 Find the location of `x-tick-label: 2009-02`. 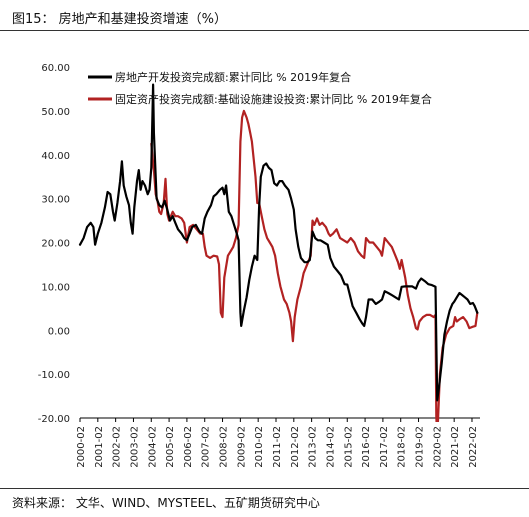

x-tick-label: 2009-02 is located at coordinates (241, 447).